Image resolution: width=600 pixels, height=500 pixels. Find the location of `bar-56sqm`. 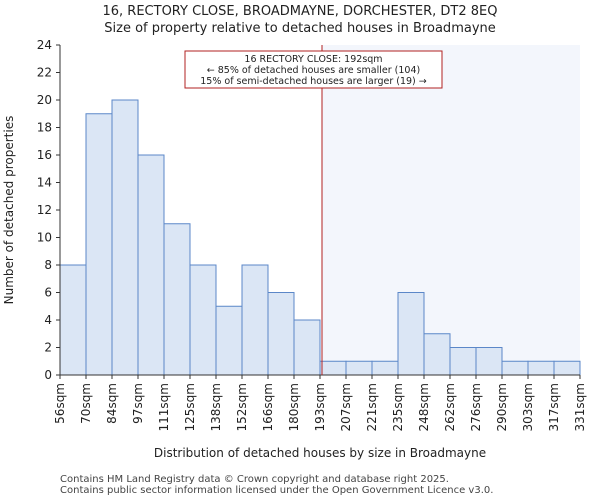

bar-56sqm is located at coordinates (73, 320).